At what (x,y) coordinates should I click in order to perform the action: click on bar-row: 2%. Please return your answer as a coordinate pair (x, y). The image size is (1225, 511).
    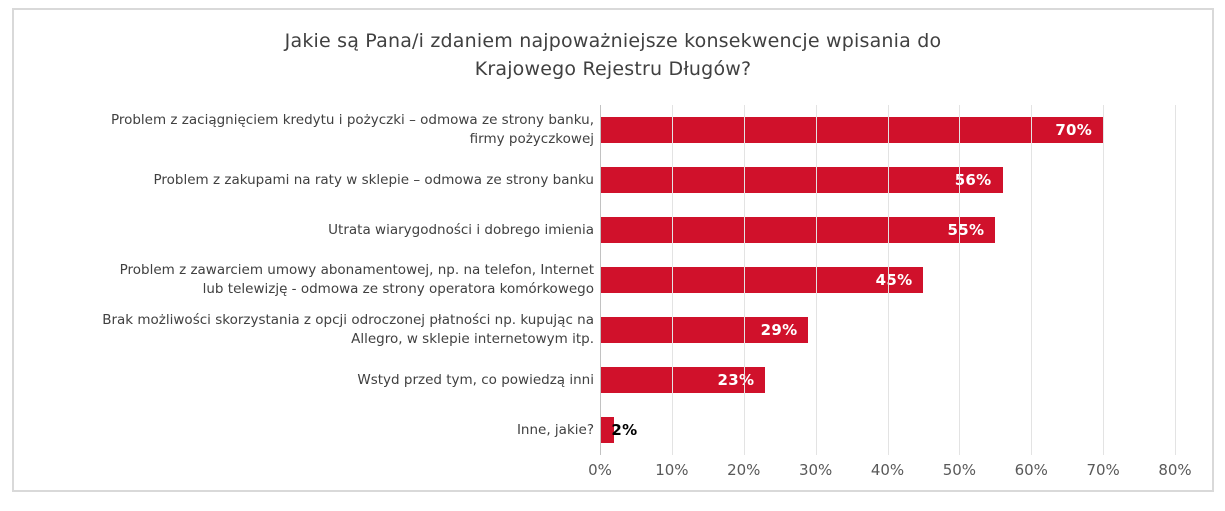
    Looking at the image, I should click on (887, 430).